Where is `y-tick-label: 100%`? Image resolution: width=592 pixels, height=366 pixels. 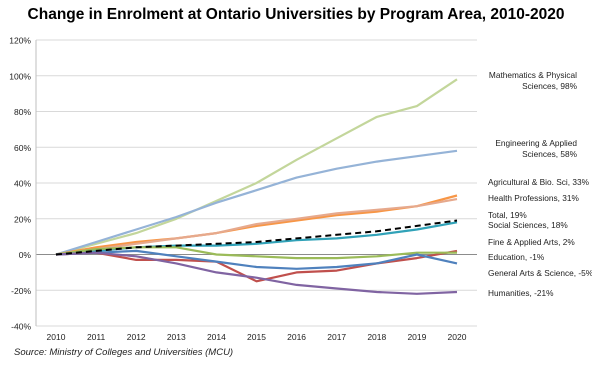
y-tick-label: 100% is located at coordinates (20, 76).